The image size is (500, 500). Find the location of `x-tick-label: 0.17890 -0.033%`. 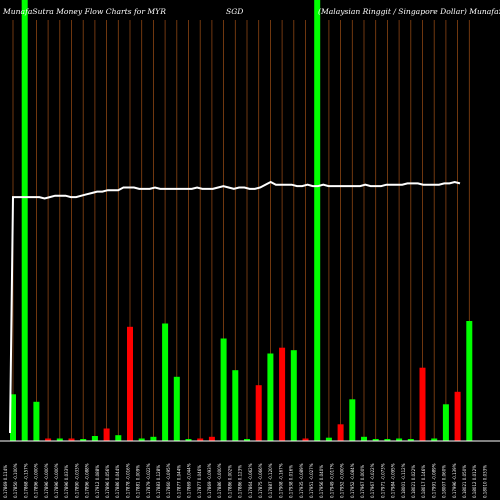

x-tick-label: 0.17890 -0.033% is located at coordinates (76, 480).